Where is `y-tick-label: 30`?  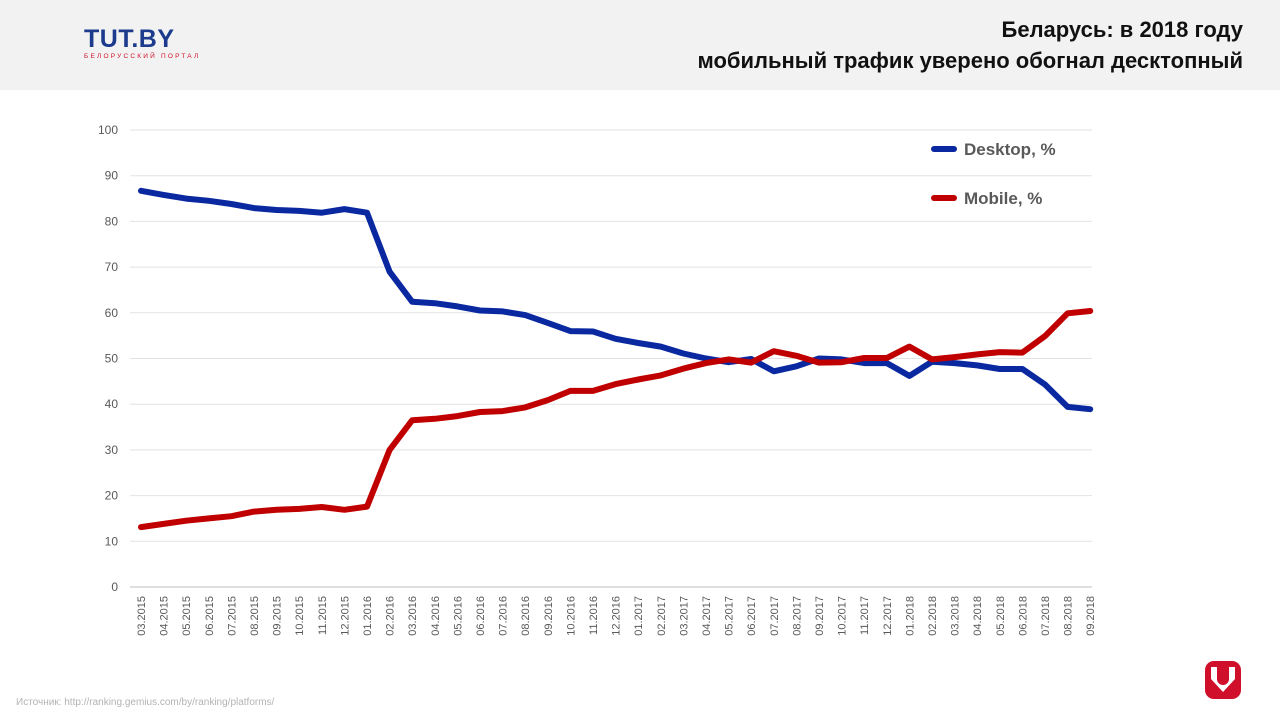 y-tick-label: 30 is located at coordinates (112, 450).